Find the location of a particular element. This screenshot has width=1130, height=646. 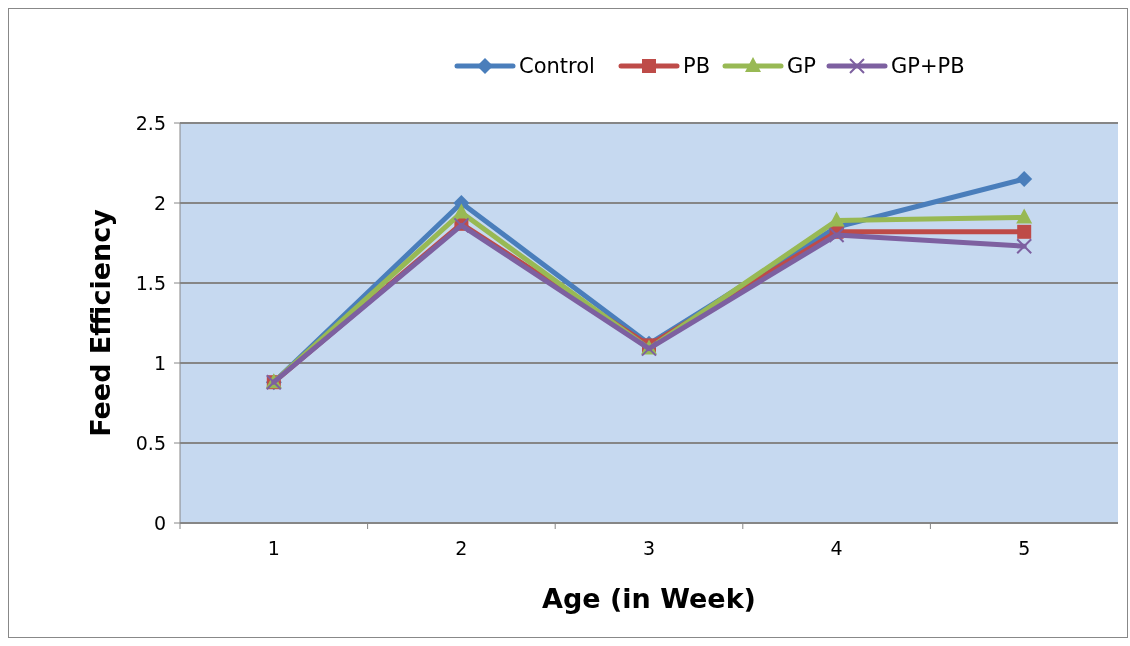

x-tick-label: 2 is located at coordinates (461, 548).